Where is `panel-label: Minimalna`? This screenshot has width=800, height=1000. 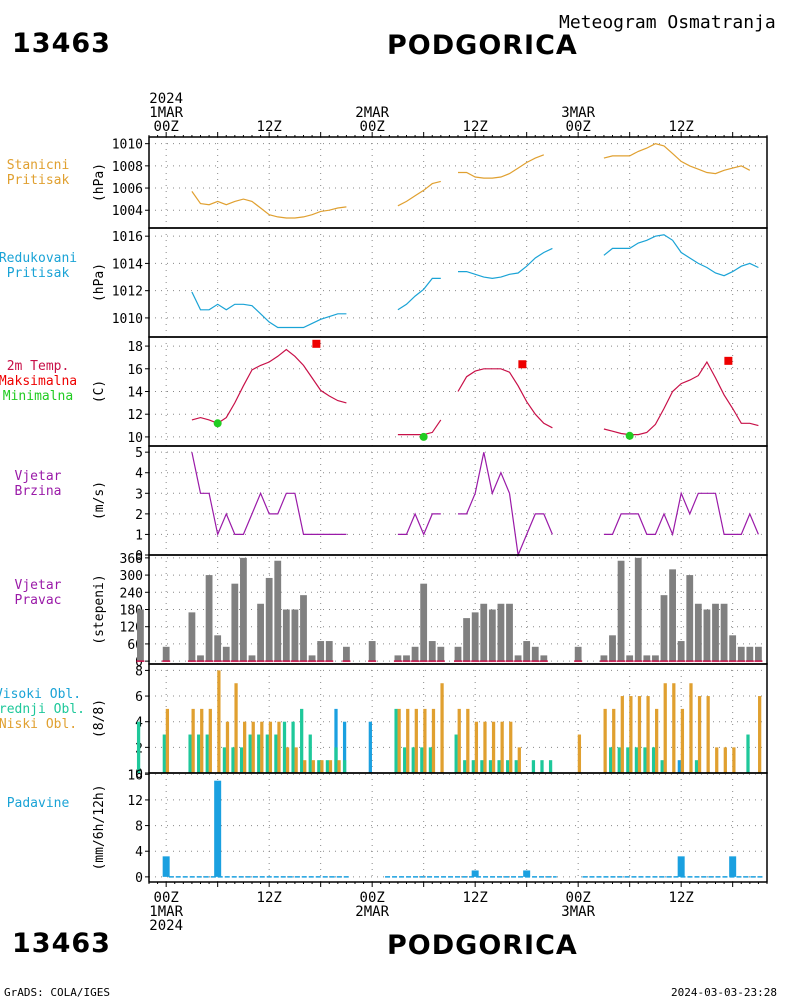 panel-label: Minimalna is located at coordinates (38, 396).